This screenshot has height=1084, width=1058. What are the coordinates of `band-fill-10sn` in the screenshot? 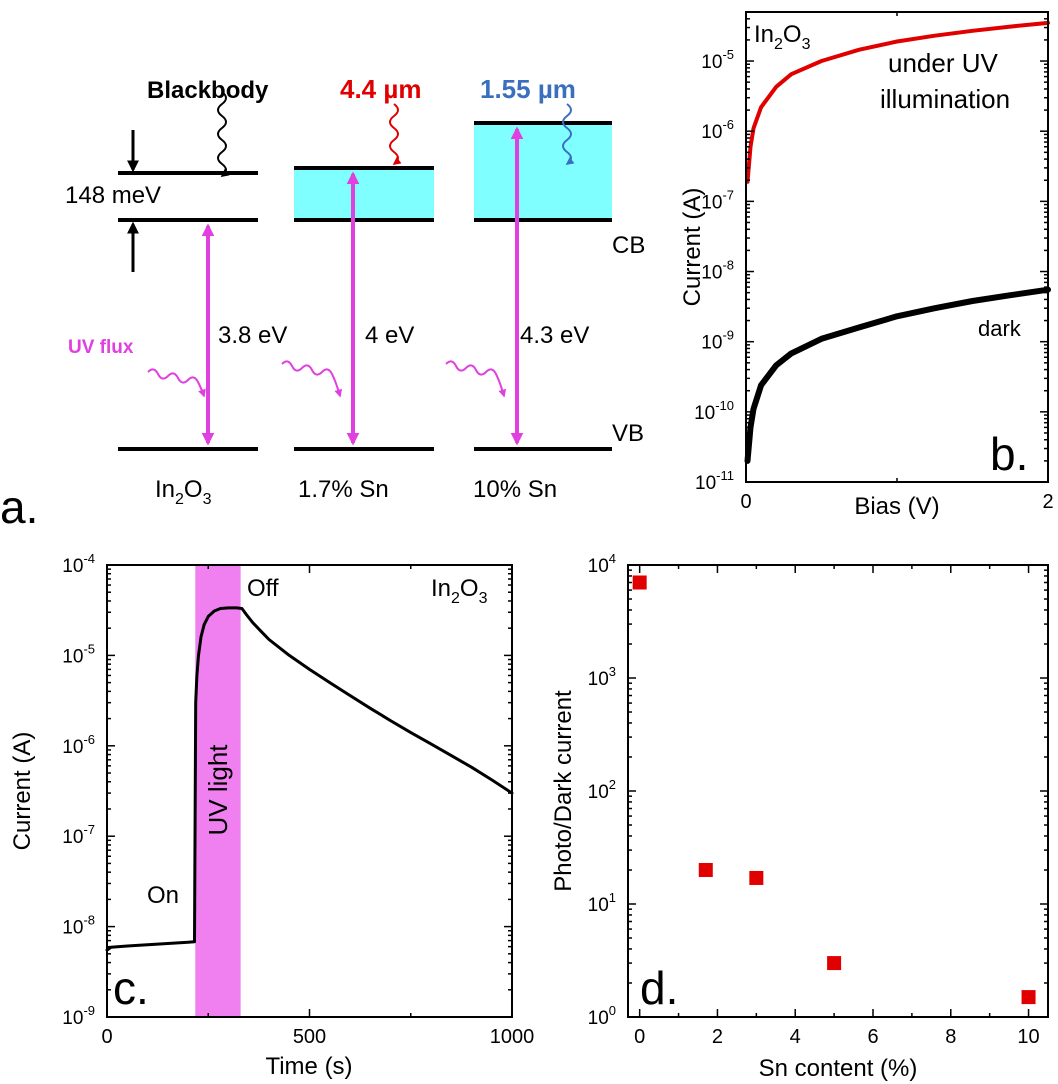 It's located at (543, 171).